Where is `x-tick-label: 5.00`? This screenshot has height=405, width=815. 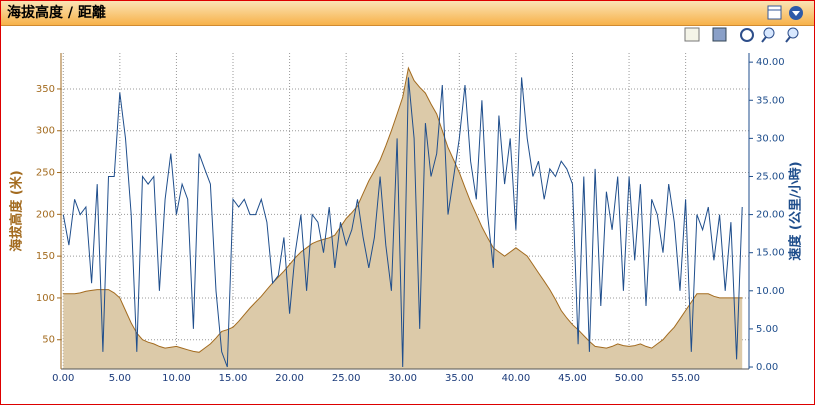
x-tick-label: 5.00 is located at coordinates (120, 377).